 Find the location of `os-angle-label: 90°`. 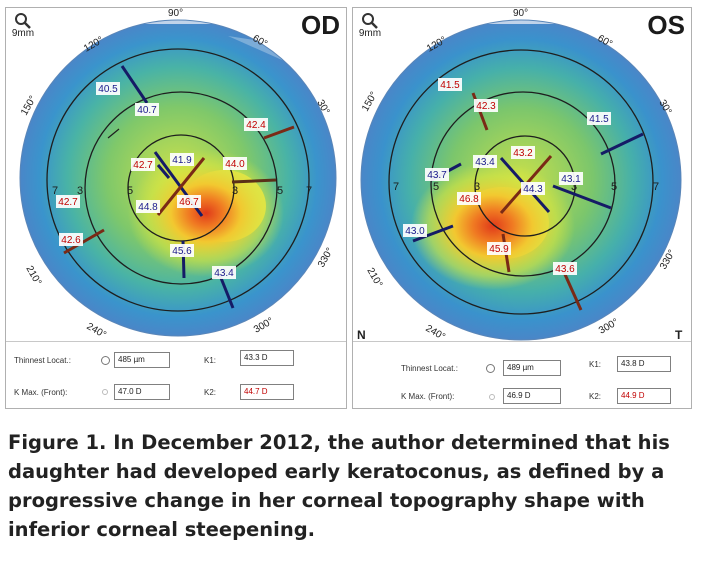

os-angle-label: 90° is located at coordinates (520, 13).